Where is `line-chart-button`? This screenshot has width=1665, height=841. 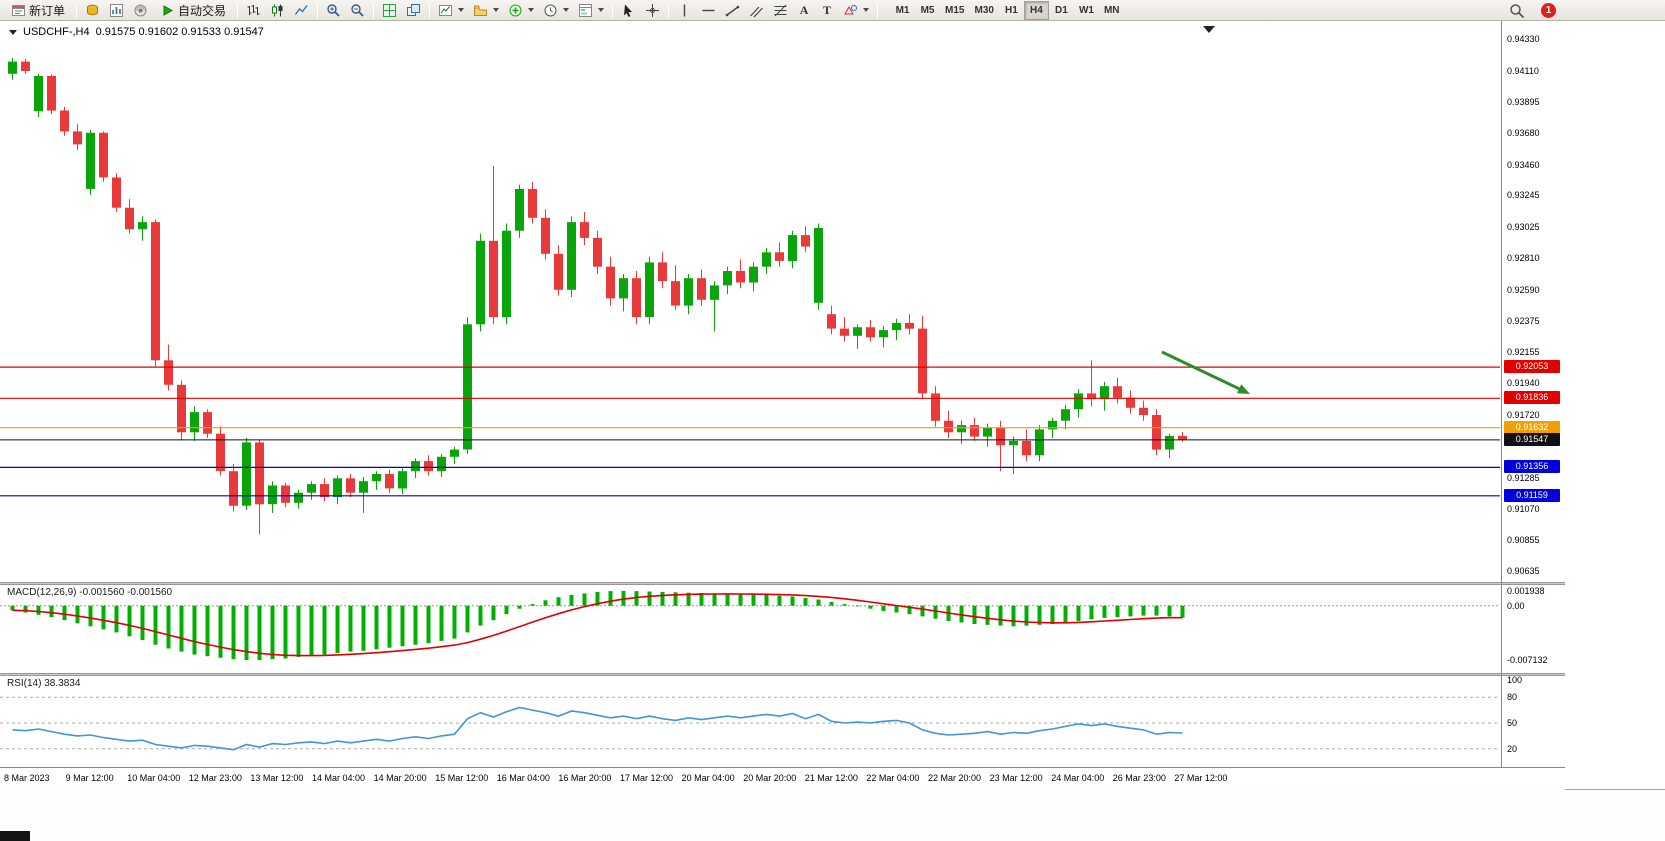 line-chart-button is located at coordinates (301, 10).